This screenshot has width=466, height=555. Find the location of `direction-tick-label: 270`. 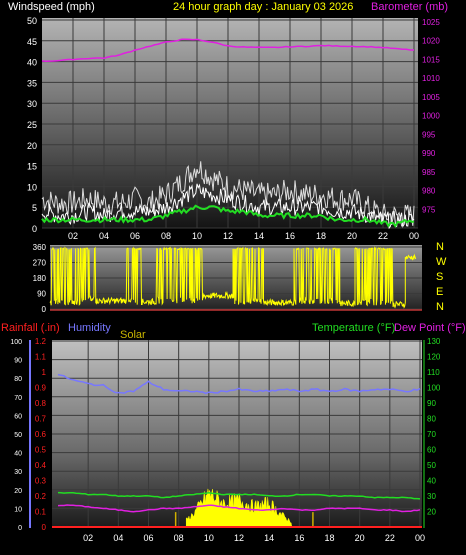

direction-tick-label: 270 is located at coordinates (40, 263).